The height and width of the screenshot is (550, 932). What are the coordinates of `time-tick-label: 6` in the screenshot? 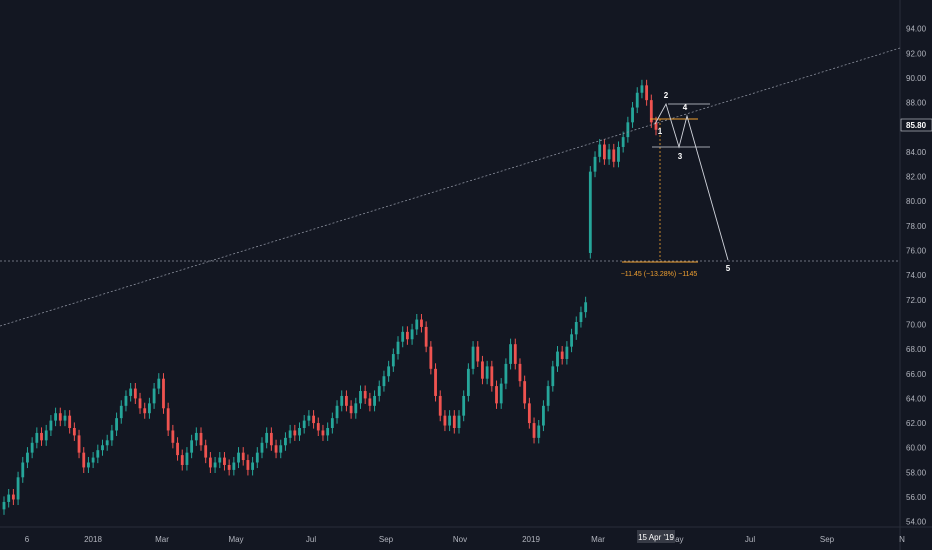 It's located at (27, 539).